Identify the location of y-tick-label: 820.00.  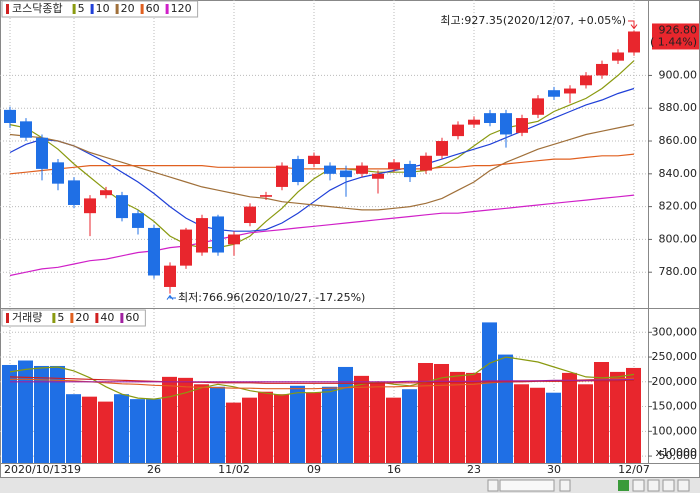
(678, 206).